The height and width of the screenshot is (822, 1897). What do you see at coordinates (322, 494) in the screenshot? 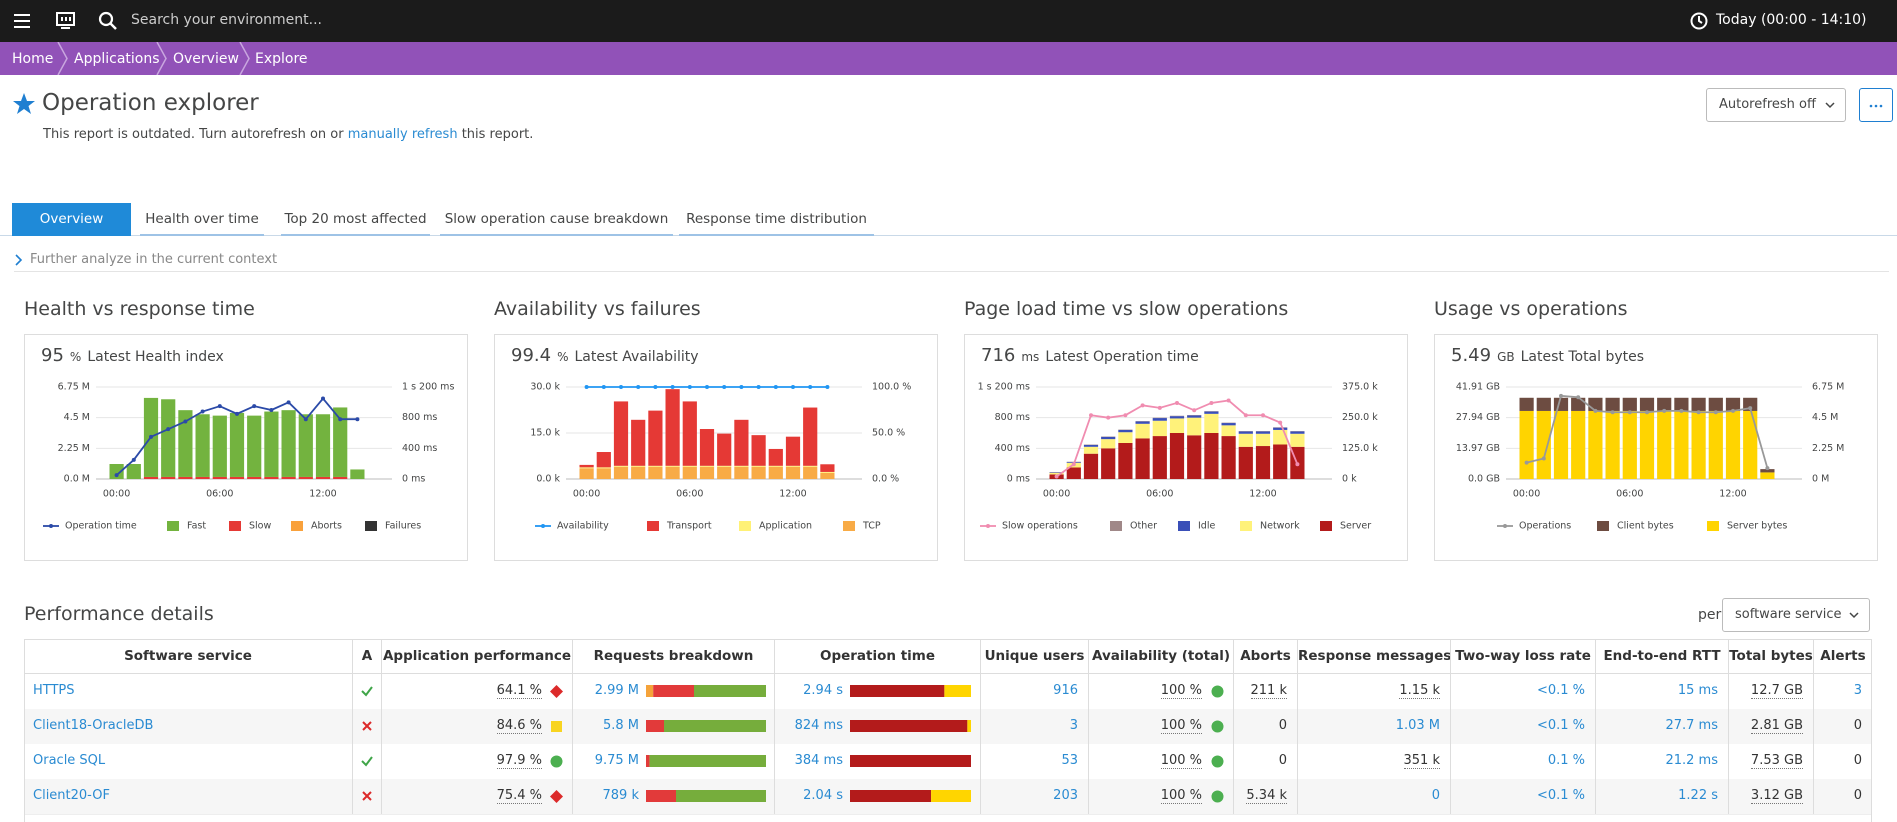
I see `x-tick-label: 12:00` at bounding box center [322, 494].